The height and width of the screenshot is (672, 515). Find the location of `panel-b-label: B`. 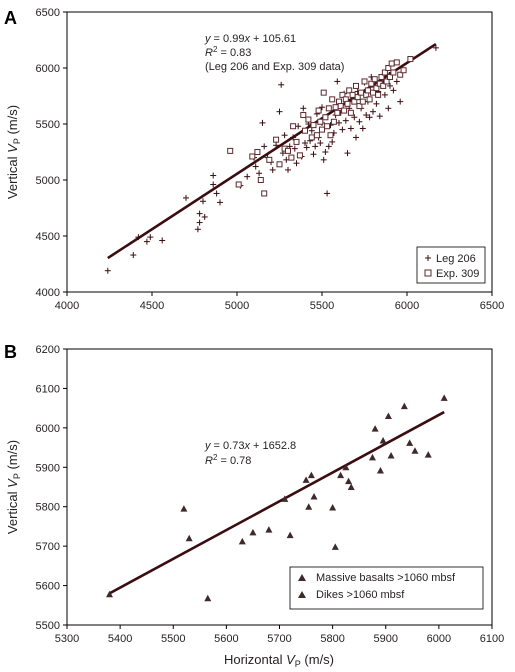

panel-b-label: B is located at coordinates (10, 352).